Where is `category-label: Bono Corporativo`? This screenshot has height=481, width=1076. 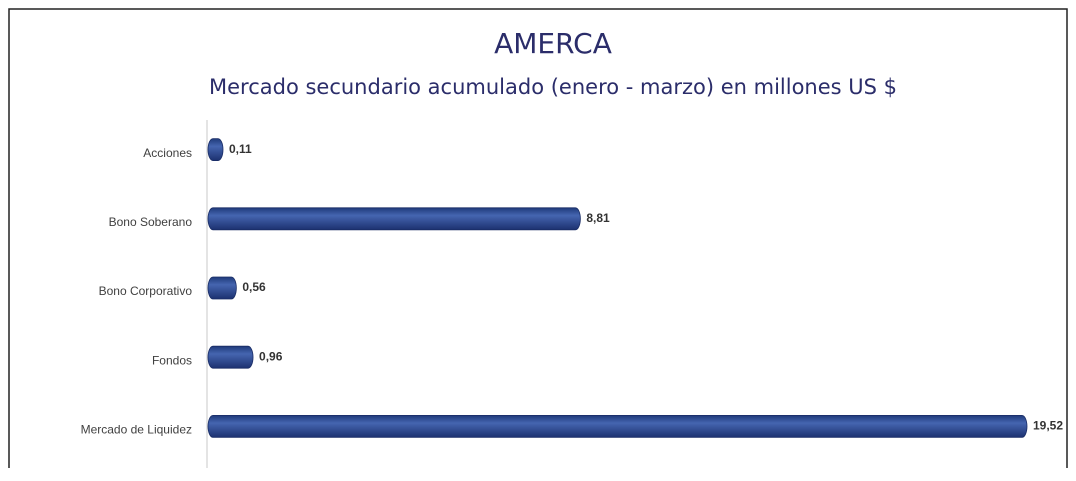
category-label: Bono Corporativo is located at coordinates (146, 291).